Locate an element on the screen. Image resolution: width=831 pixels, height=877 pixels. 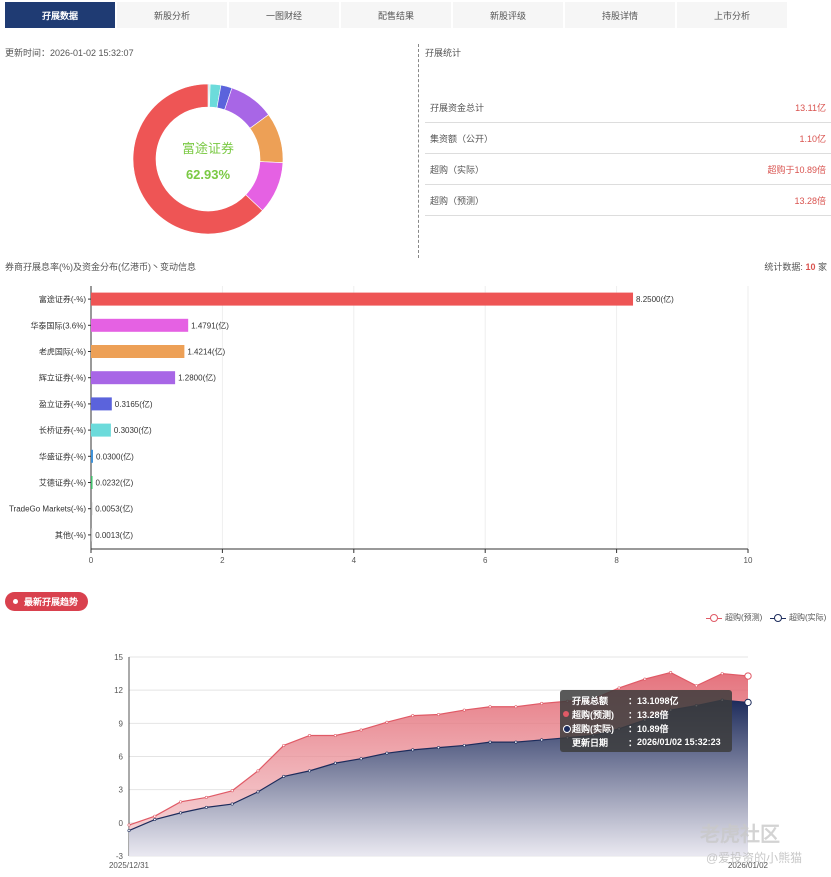
bar-category-label: 辉立证券(-%) is located at coordinates (62, 378).